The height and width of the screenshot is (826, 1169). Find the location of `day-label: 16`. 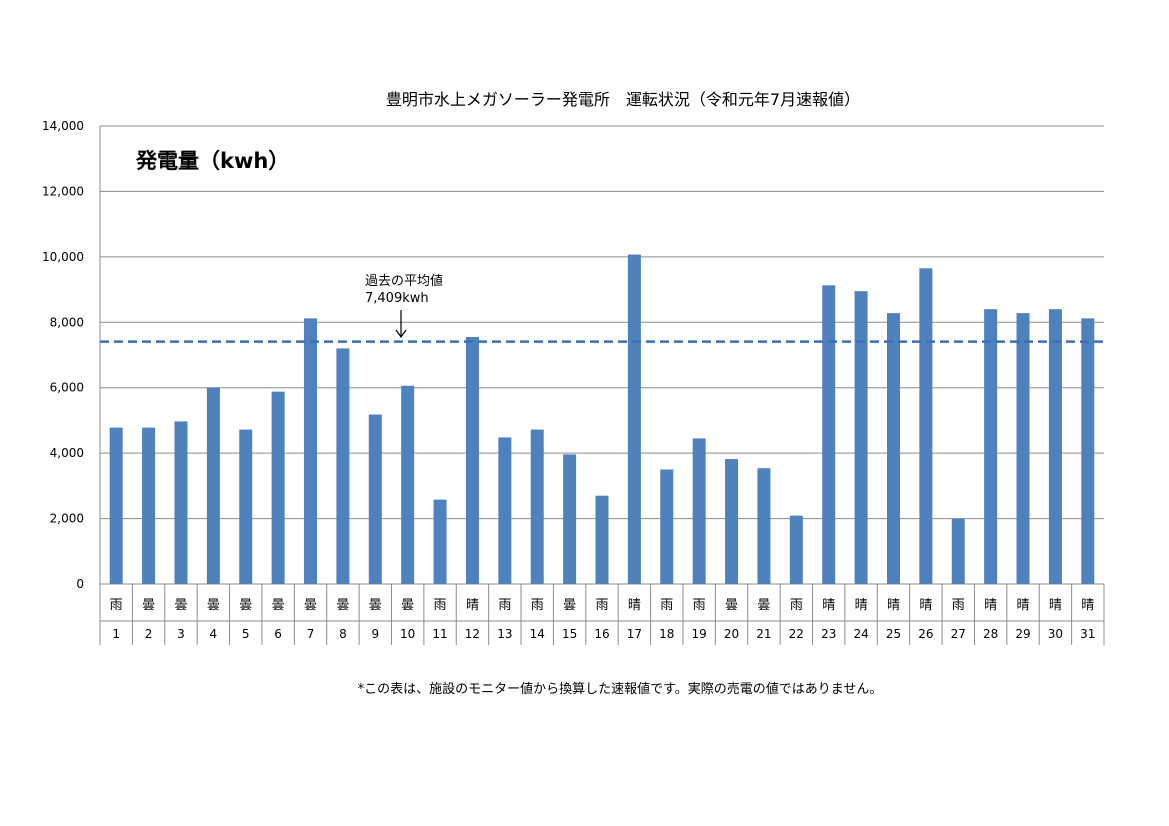

day-label: 16 is located at coordinates (601, 634).